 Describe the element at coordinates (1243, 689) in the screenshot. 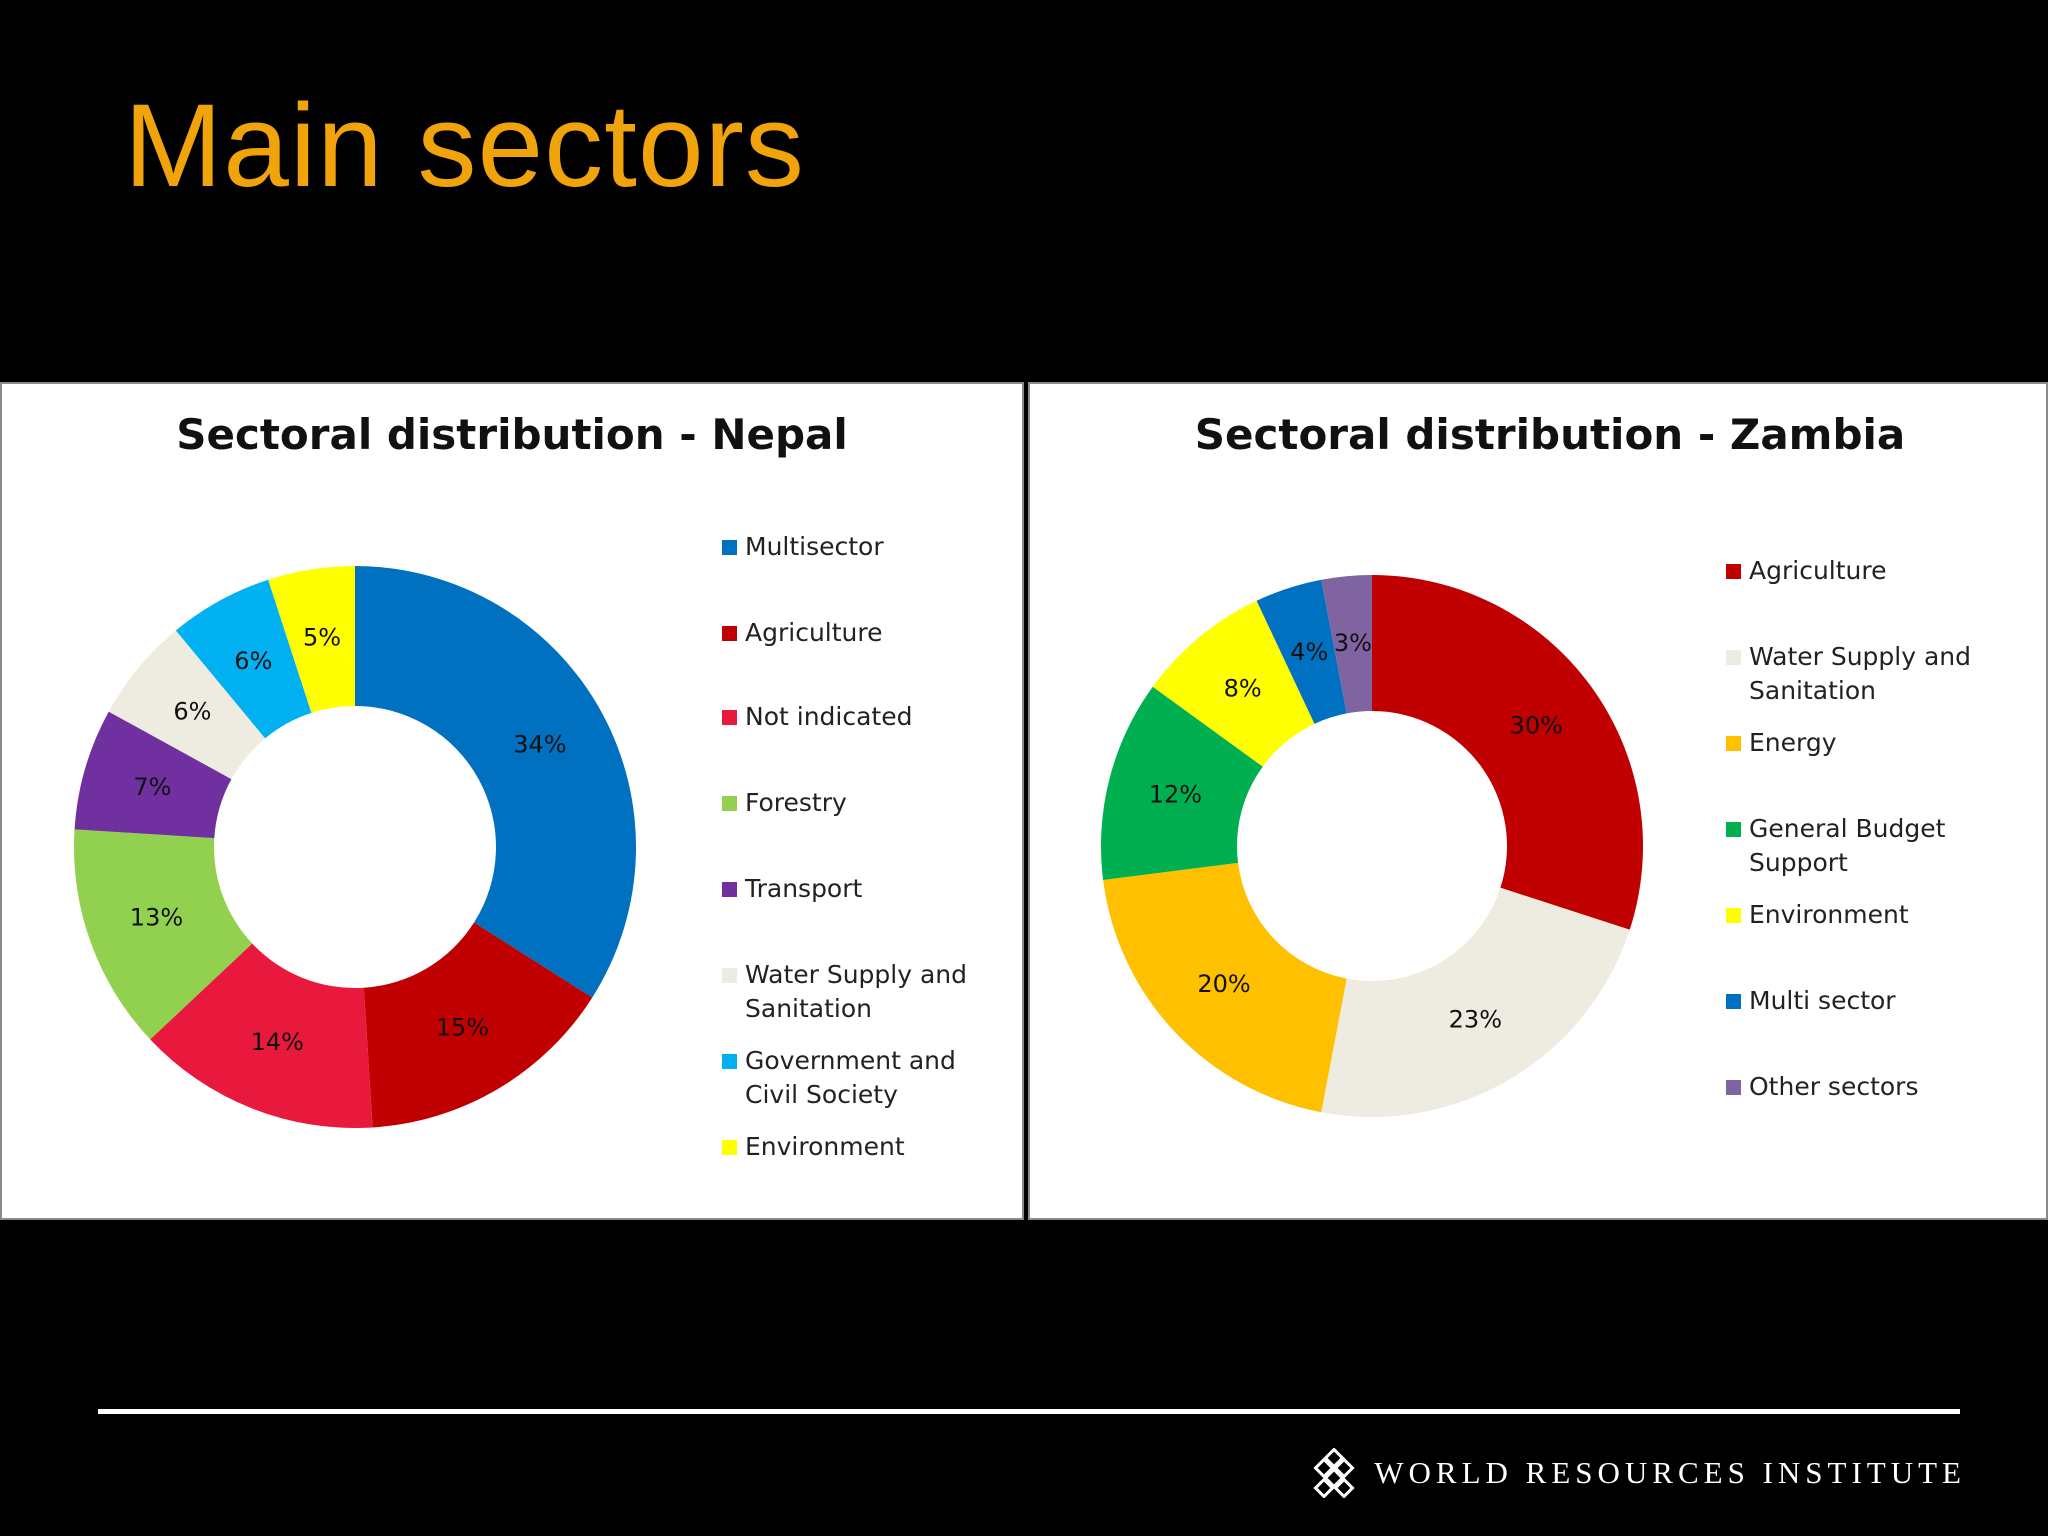

I see `slice-label-environment: 8%` at that location.